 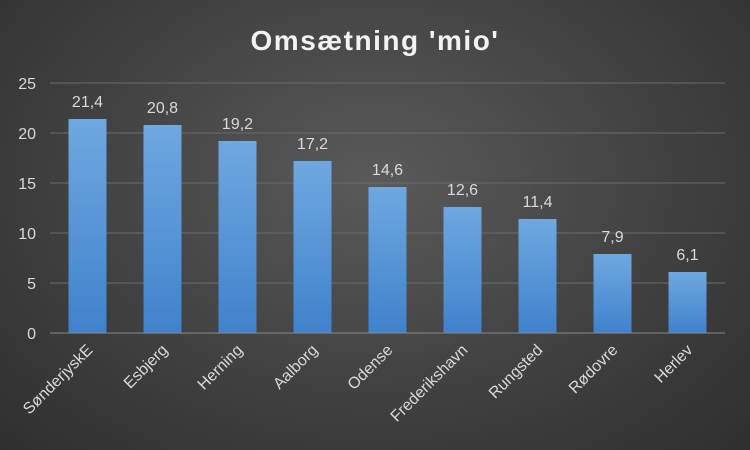 I want to click on x-tick-label: Aalborg, so click(x=295, y=367).